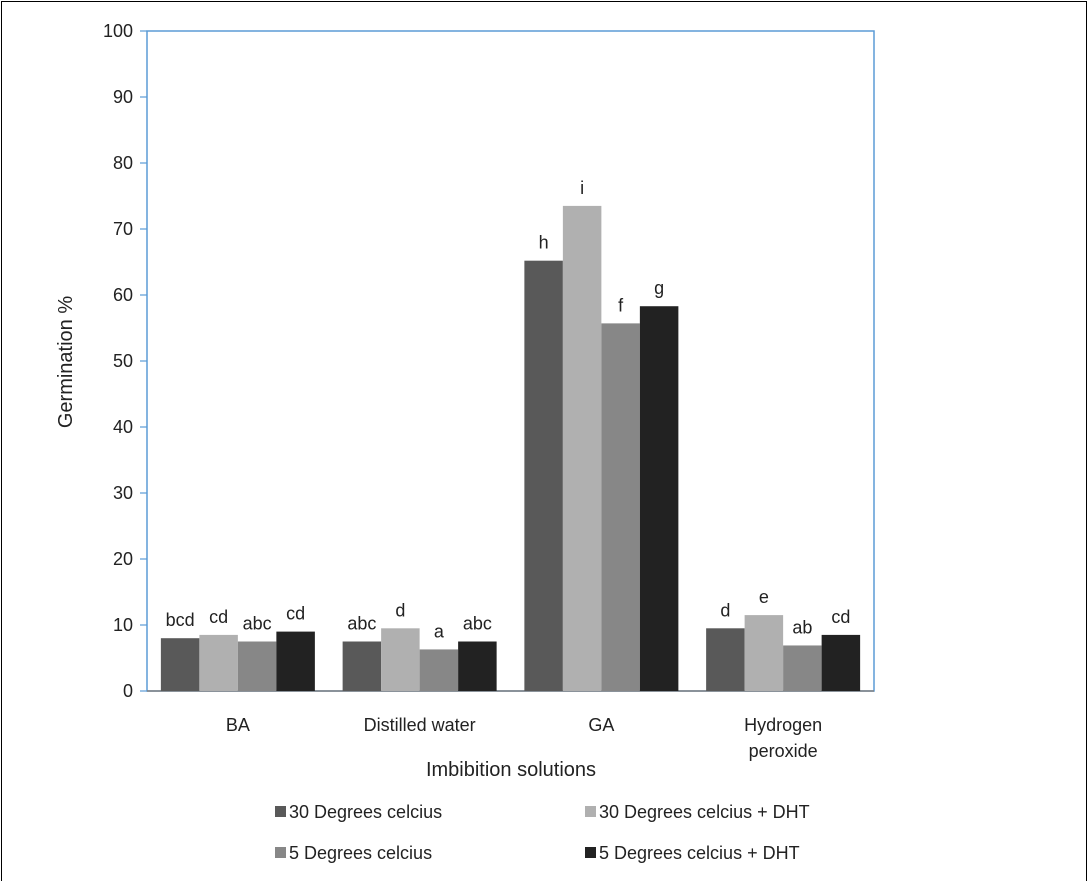  What do you see at coordinates (123, 559) in the screenshot?
I see `y-tick-label: 20` at bounding box center [123, 559].